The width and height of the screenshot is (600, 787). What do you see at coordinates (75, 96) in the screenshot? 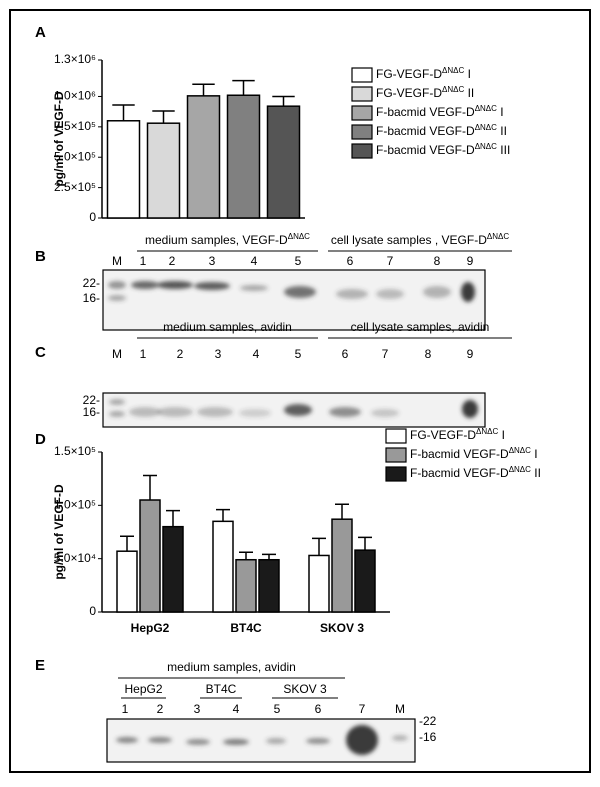
I see `y-tick-label: 1.0×10⁶` at bounding box center [75, 96].